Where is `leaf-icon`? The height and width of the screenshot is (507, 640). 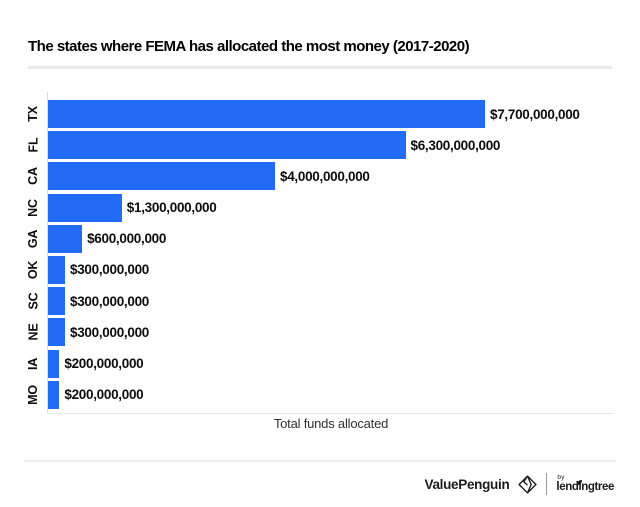 leaf-icon is located at coordinates (579, 484).